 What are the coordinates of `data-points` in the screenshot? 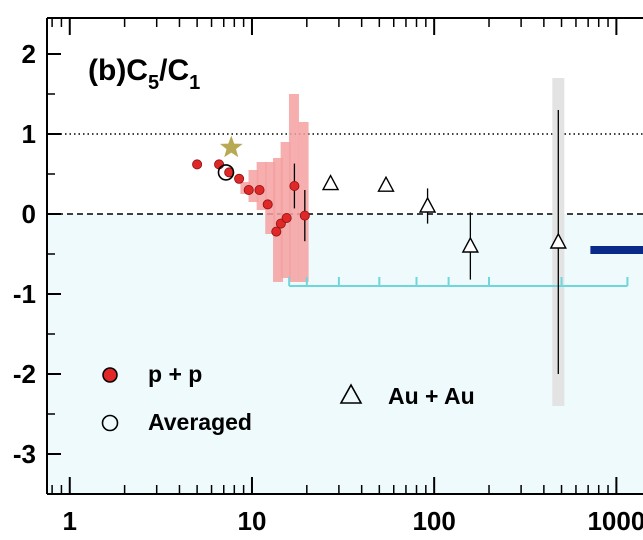 It's located at (379, 206).